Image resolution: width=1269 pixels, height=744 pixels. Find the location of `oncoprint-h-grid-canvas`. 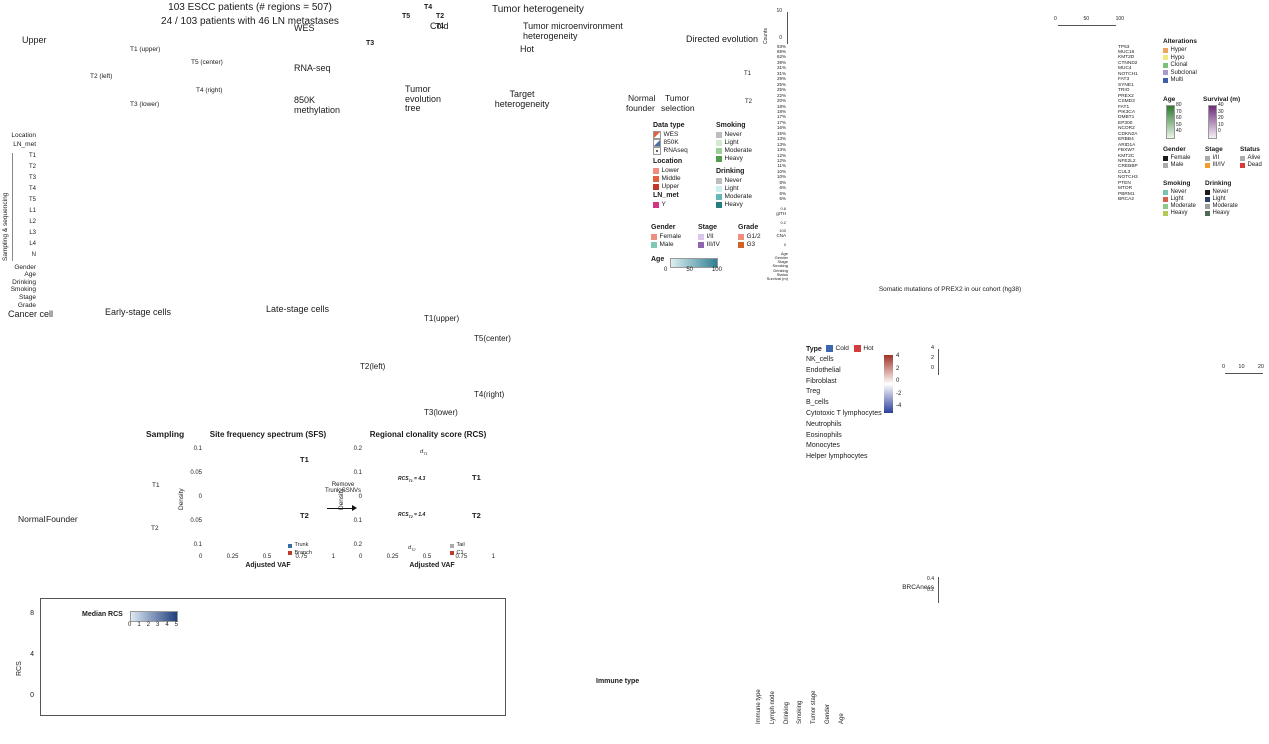

oncoprint-h-grid-canvas is located at coordinates (1067, 475).